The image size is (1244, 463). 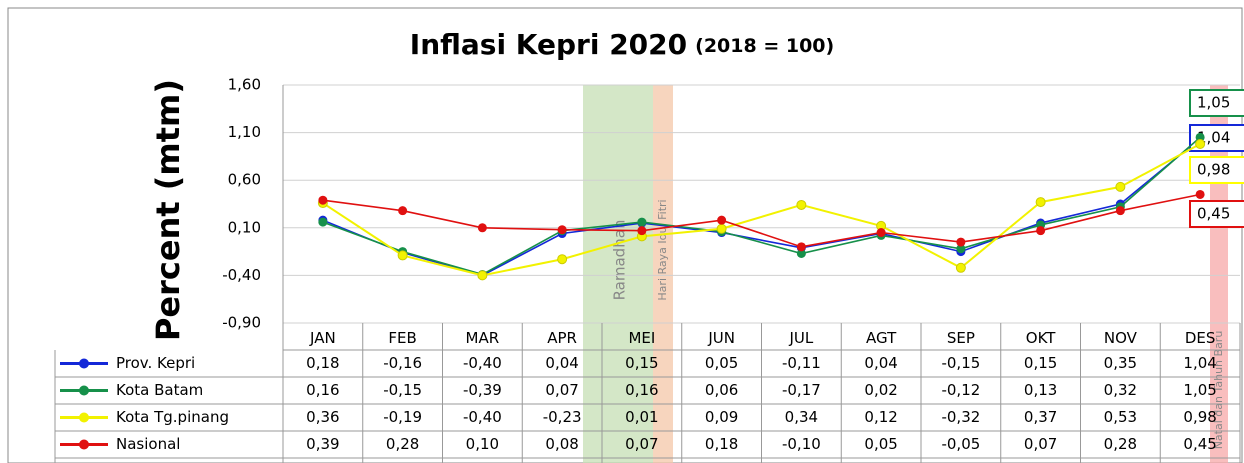 I want to click on legend-label: Prov. Kepri, so click(x=155, y=363).